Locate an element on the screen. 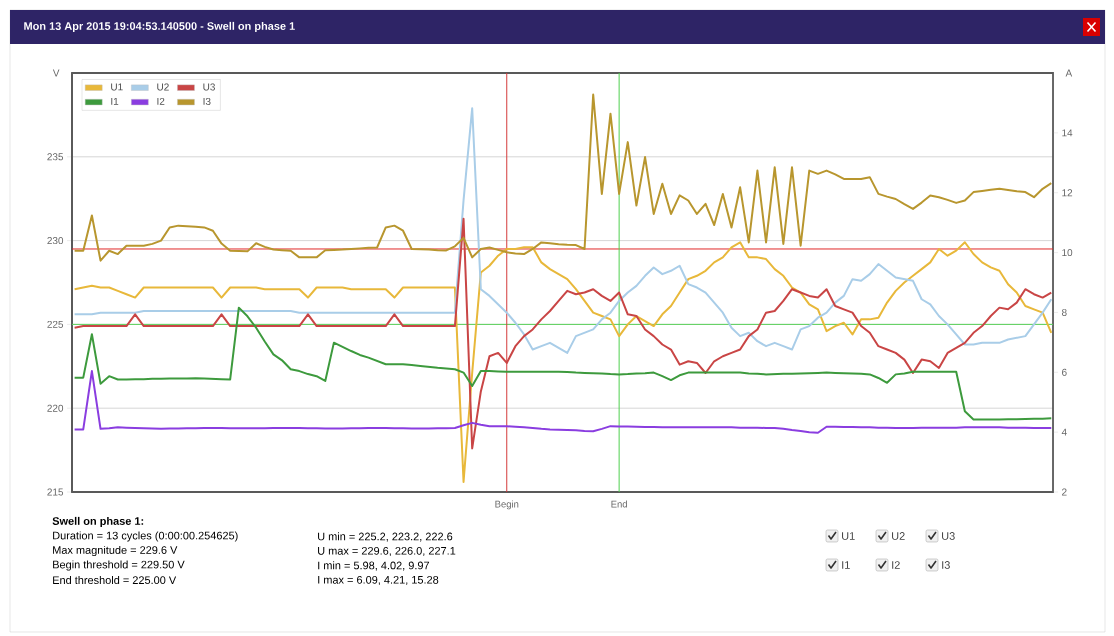 Image resolution: width=1114 pixels, height=636 pixels. legend-label: U3 is located at coordinates (209, 87).